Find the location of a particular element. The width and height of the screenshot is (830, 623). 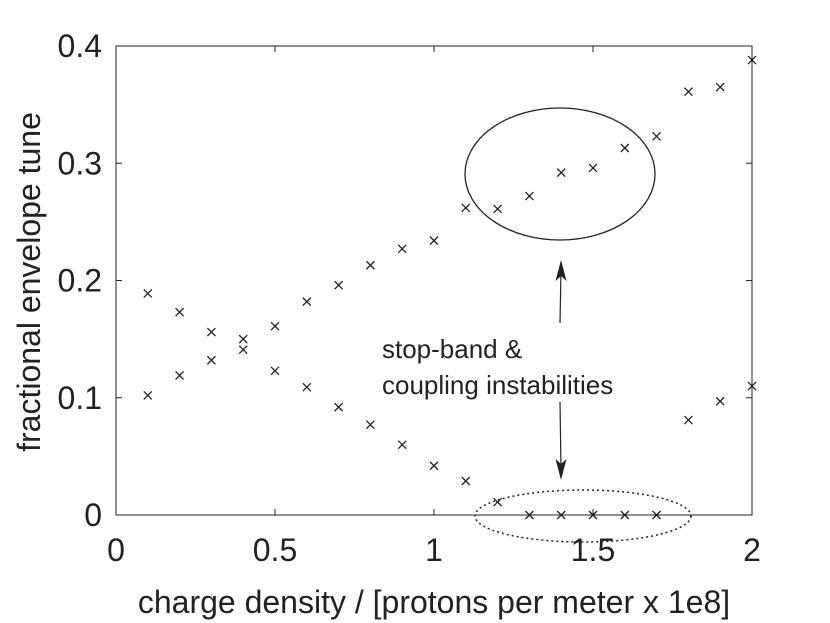

upper-instability-ellipse is located at coordinates (560, 174).